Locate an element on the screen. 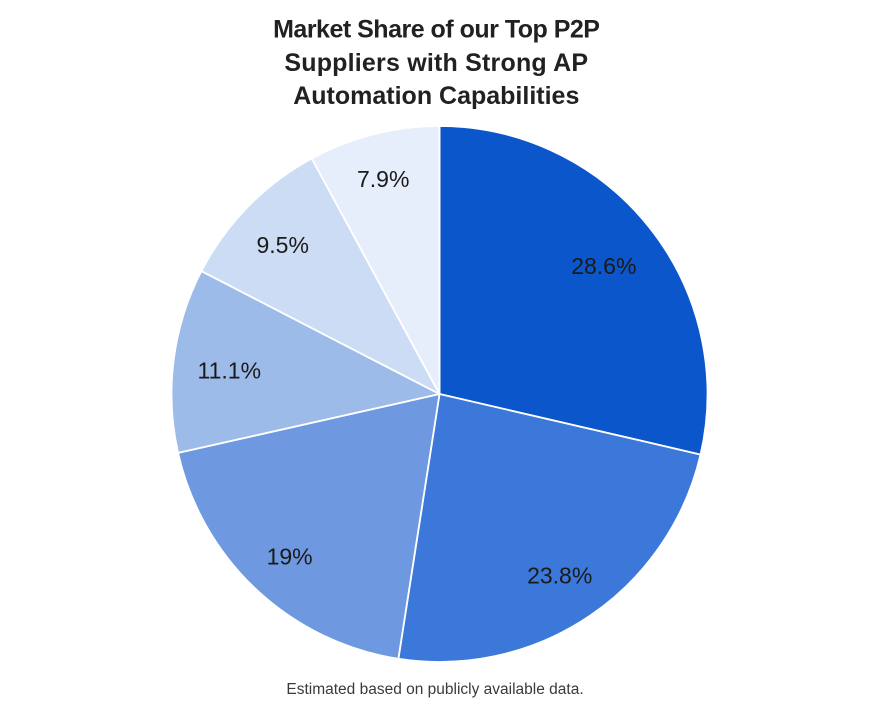 The image size is (875, 716). svg-text: 11.1% is located at coordinates (230, 371).